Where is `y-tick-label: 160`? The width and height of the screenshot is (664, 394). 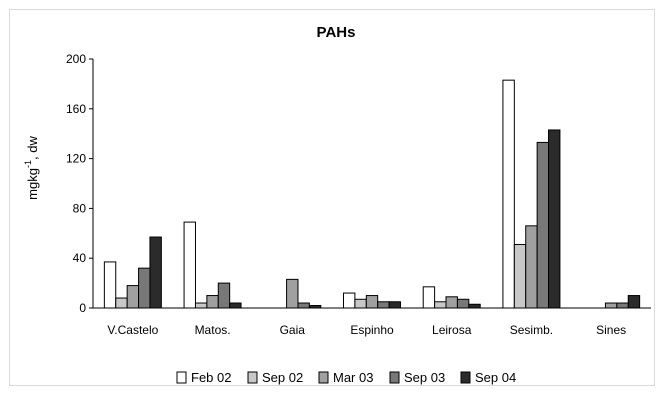
y-tick-label: 160 is located at coordinates (76, 109).